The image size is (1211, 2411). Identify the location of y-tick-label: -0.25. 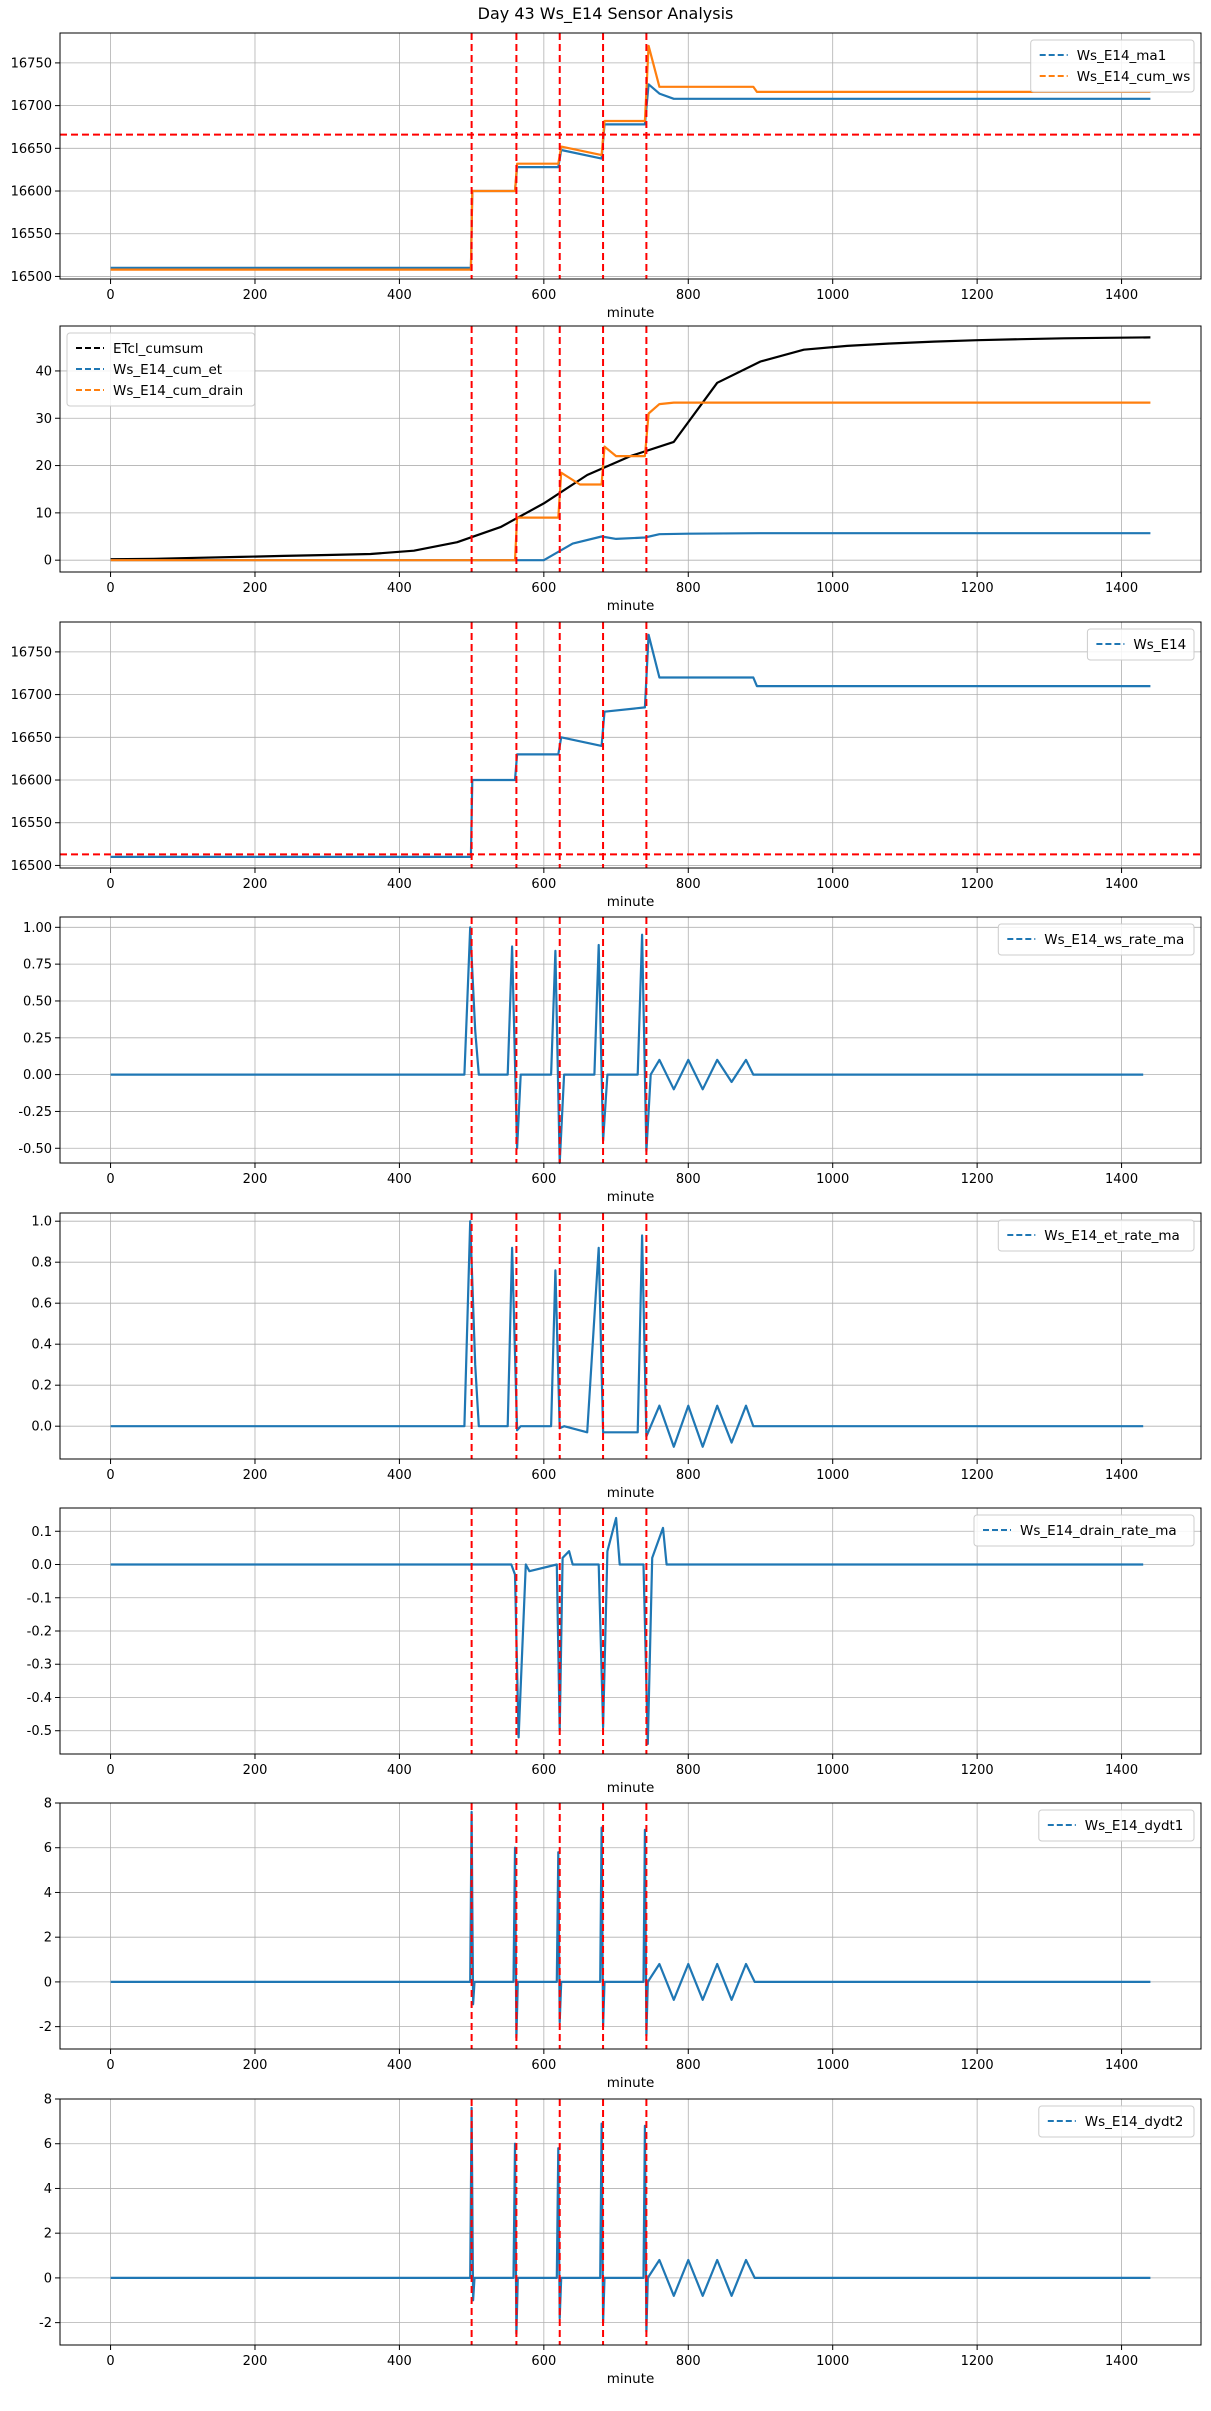
(35, 1112).